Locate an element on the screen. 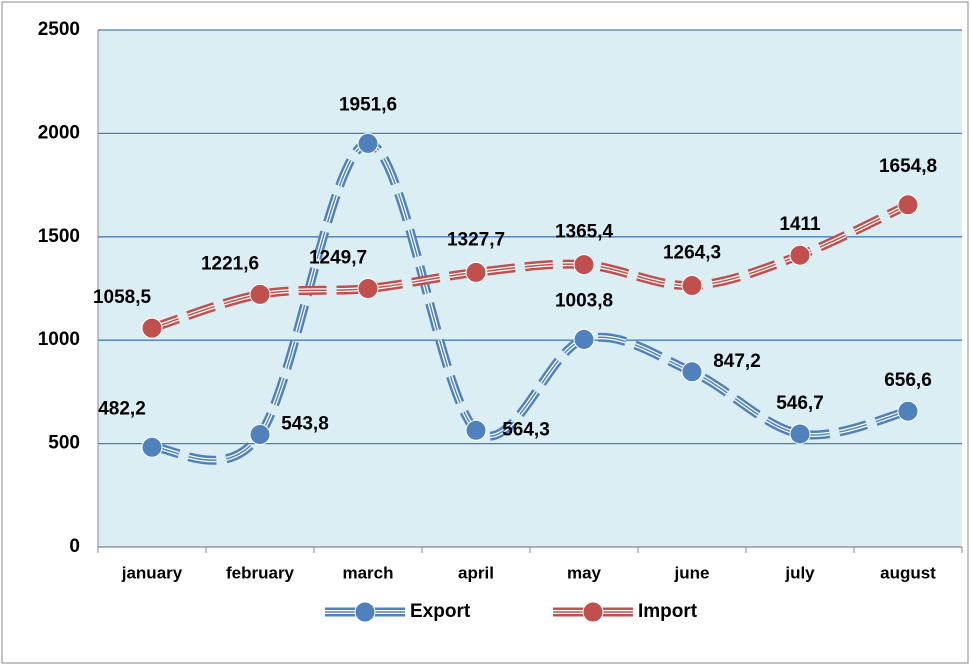  data-label: 847,2 is located at coordinates (737, 361).